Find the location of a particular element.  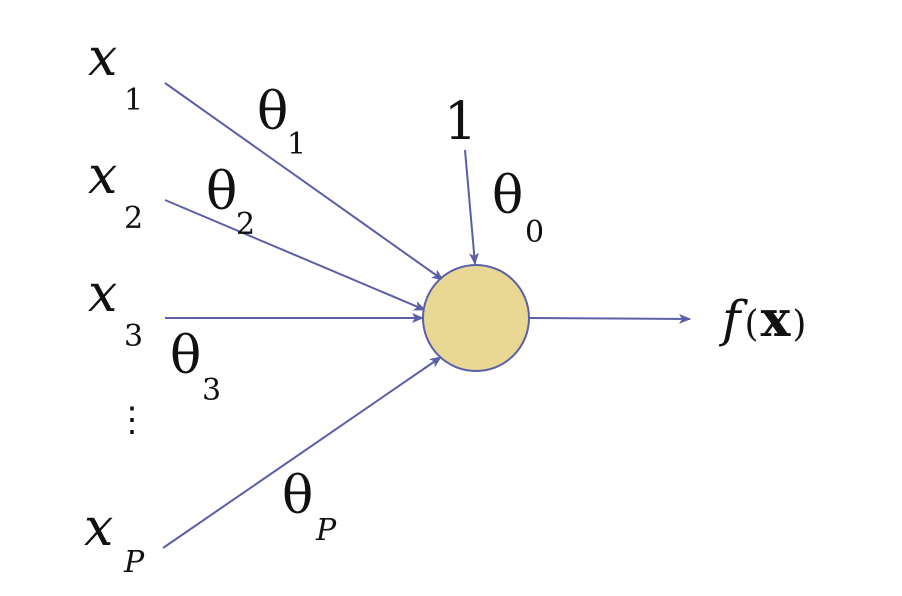

weight-thetaP: θ is located at coordinates (298, 496).